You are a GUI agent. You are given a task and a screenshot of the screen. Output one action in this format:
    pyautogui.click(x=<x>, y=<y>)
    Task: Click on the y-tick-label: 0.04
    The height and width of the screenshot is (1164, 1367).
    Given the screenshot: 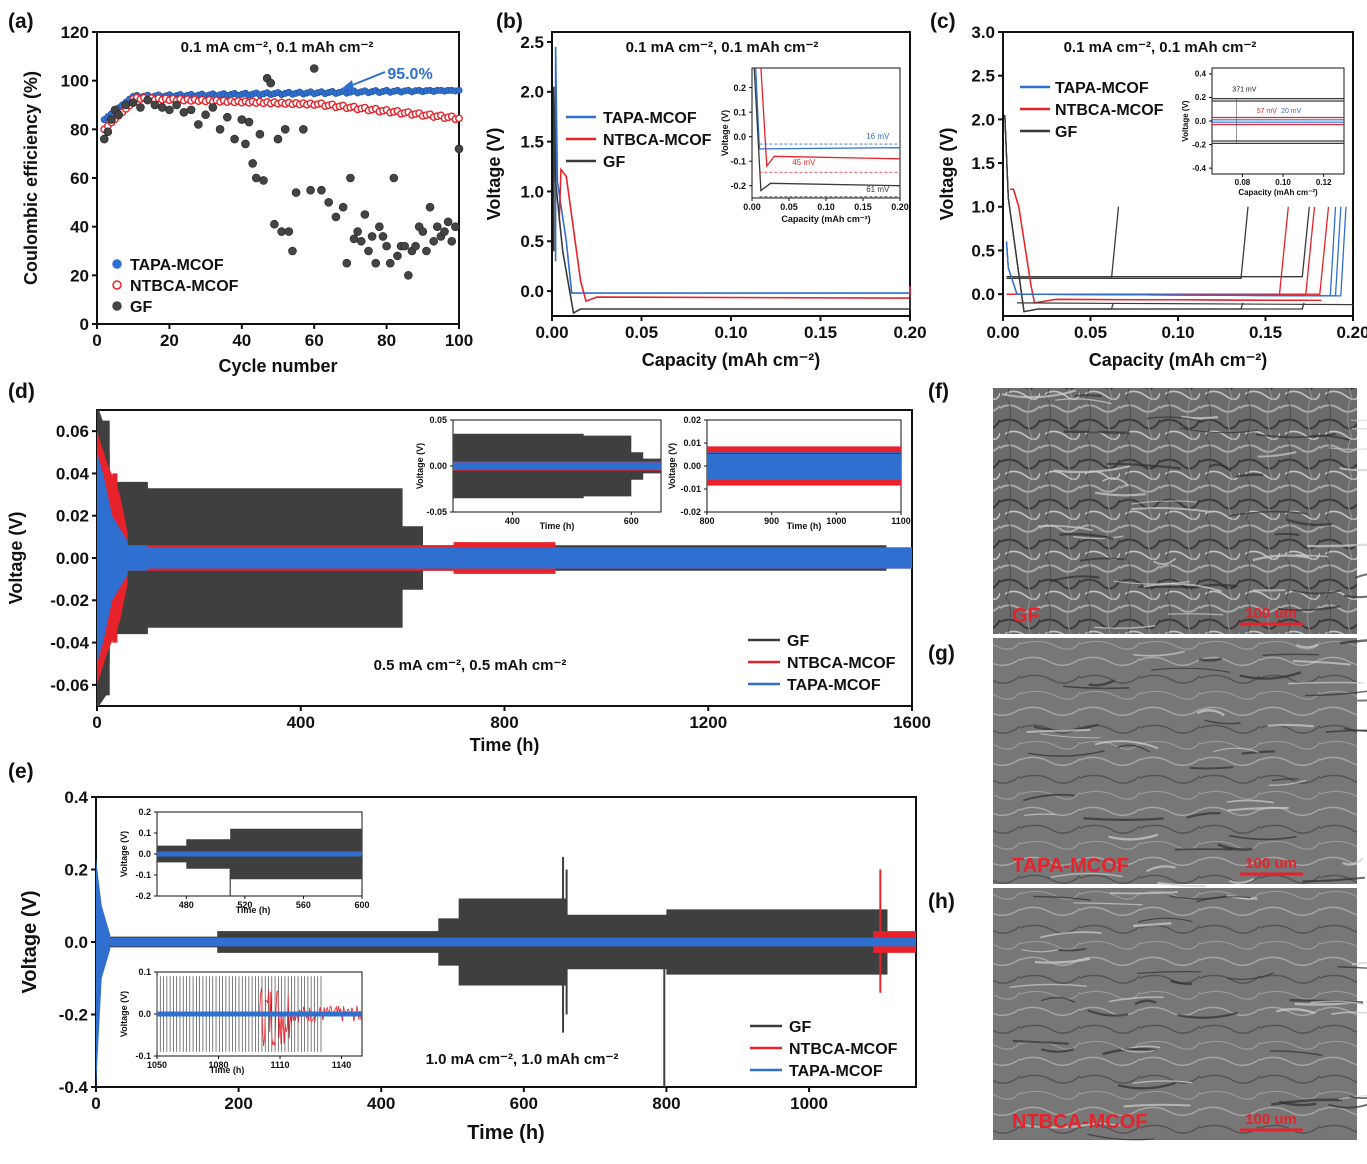 What is the action you would take?
    pyautogui.click(x=73, y=473)
    